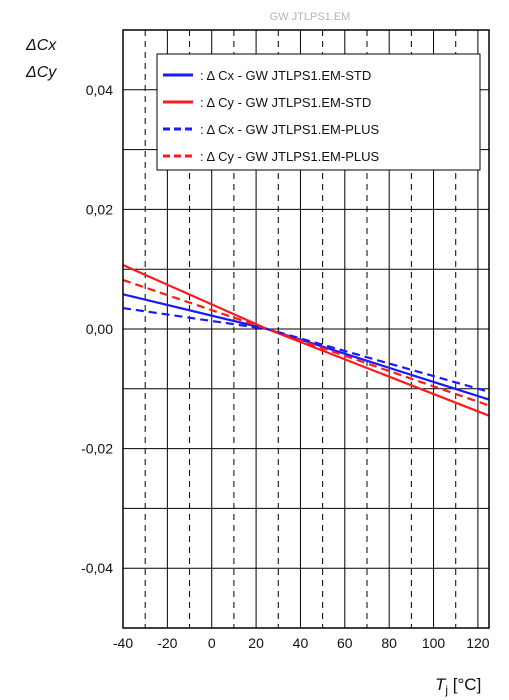 The height and width of the screenshot is (700, 509). Describe the element at coordinates (285, 75) in the screenshot. I see `legend-label: : Δ Cx - GW JTLPS1.EM-STD` at that location.